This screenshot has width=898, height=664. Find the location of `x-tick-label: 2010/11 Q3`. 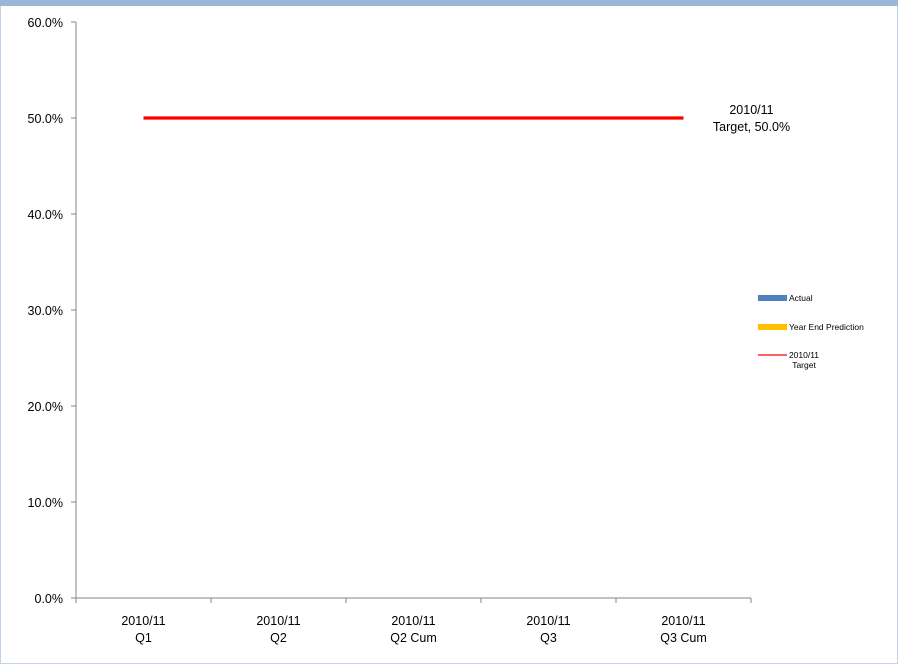

x-tick-label: 2010/11 Q3 is located at coordinates (548, 629).